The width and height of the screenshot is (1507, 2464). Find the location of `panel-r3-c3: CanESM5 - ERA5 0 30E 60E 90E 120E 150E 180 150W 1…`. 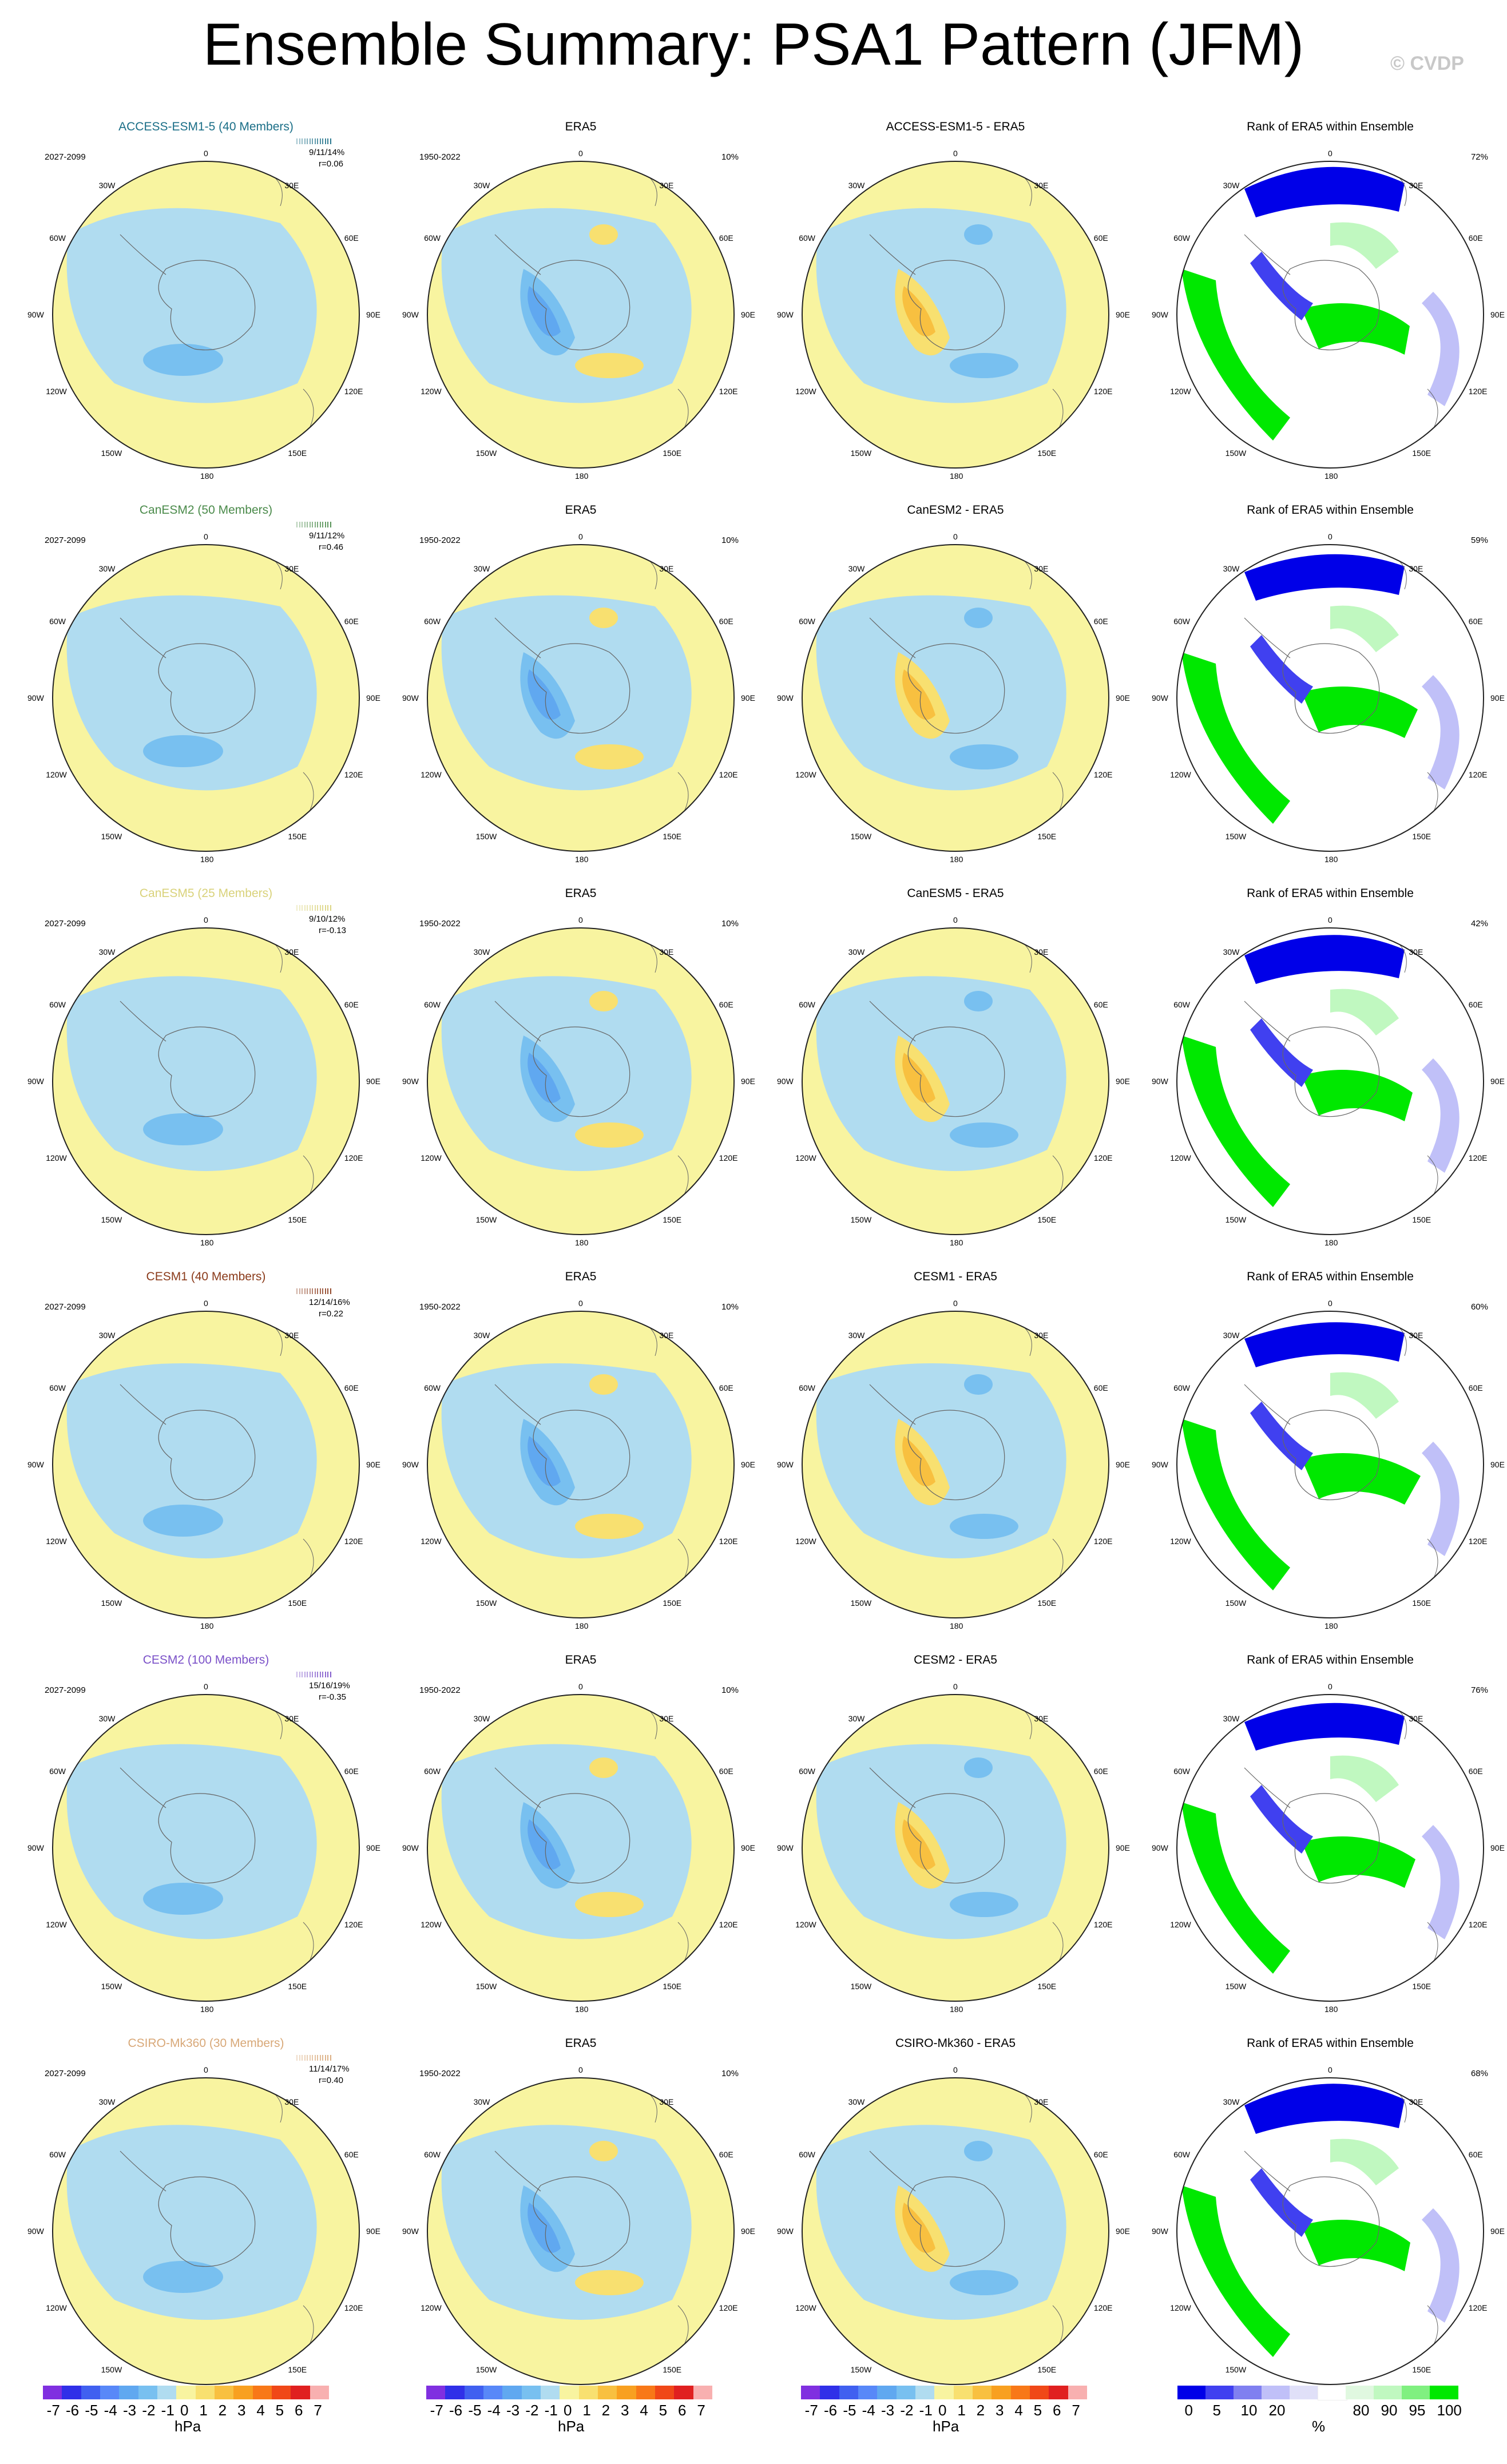

panel-r3-c3: CanESM5 - ERA5 0 30E 60E 90E 120E 150E 180 150W 1… is located at coordinates (953, 1067).